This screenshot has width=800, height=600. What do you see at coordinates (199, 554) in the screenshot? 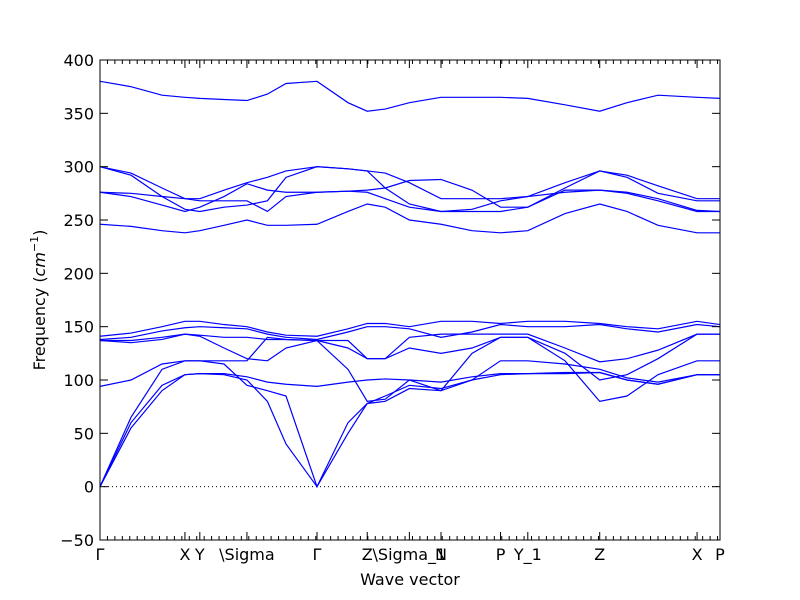
I see `x-tick-label: Y` at bounding box center [199, 554].